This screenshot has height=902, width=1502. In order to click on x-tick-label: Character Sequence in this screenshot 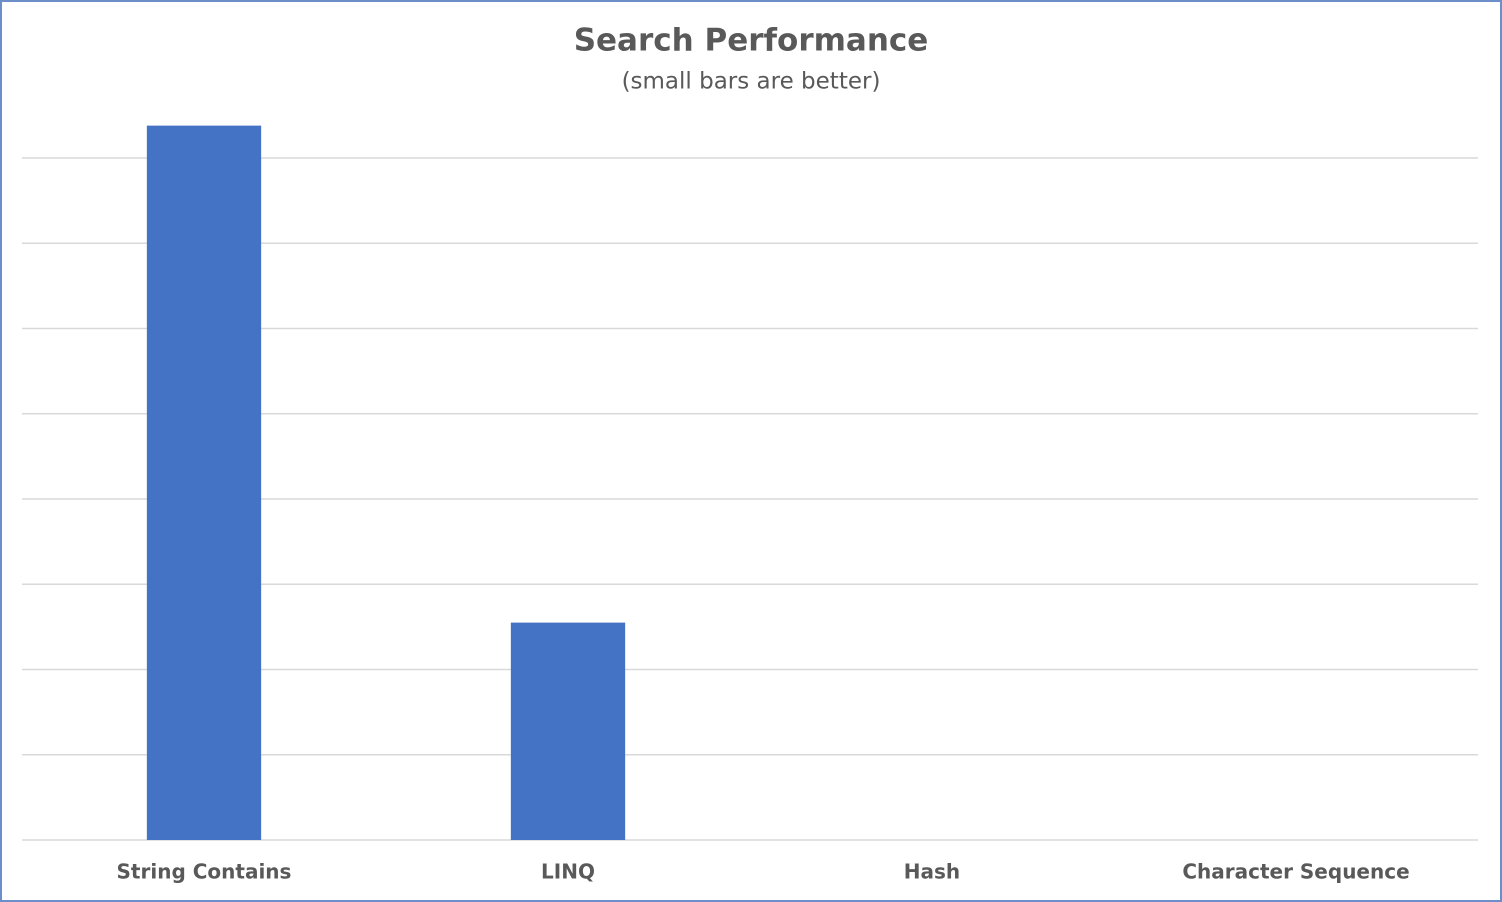, I will do `click(1295, 872)`.